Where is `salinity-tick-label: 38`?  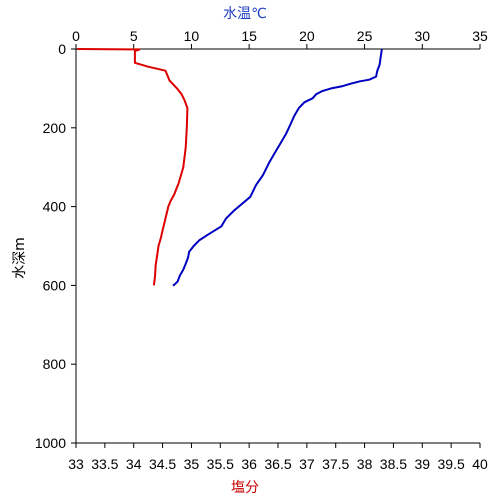
salinity-tick-label: 38 is located at coordinates (365, 464).